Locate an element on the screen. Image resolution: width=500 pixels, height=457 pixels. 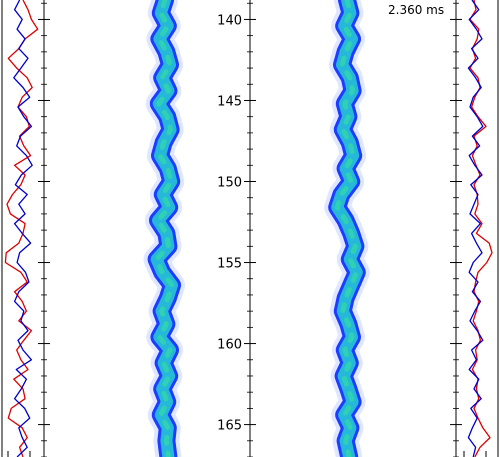
right-profile-panel is located at coordinates (480, 228).